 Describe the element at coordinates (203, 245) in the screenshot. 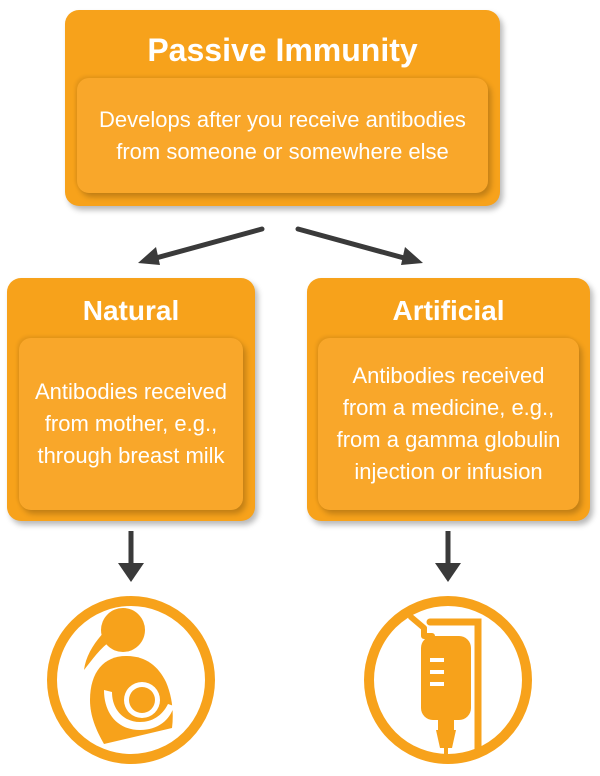

I see `arrow-to-natural` at that location.